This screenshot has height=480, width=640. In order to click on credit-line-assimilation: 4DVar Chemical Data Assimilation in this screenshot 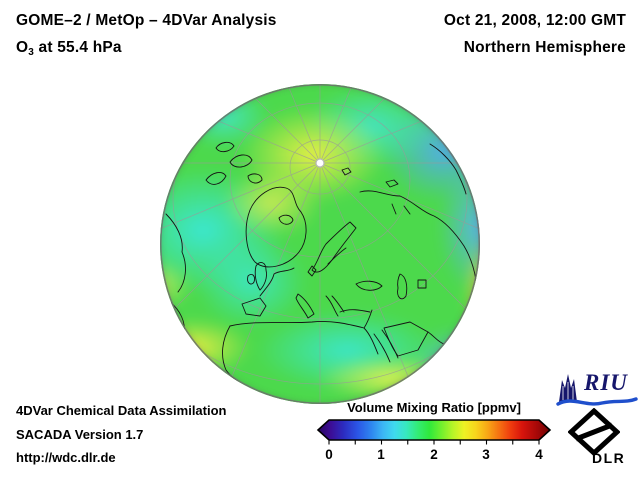, I will do `click(121, 410)`.